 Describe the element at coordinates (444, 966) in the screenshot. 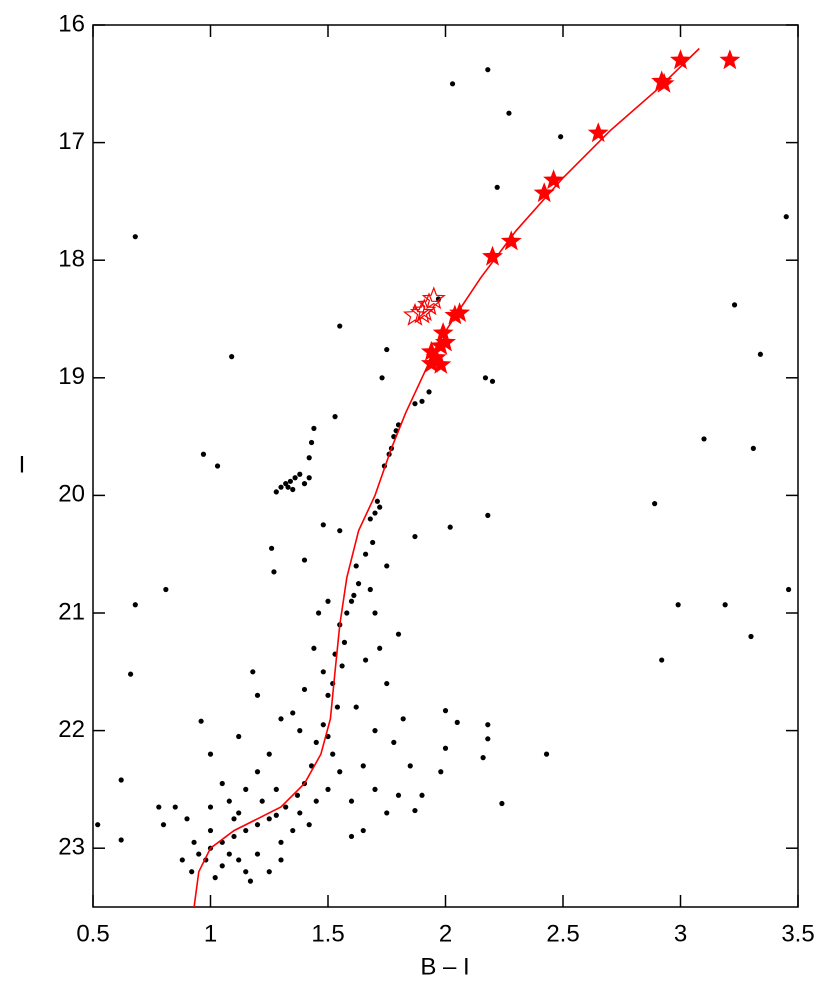

I see `x-axis-label: B – I` at that location.